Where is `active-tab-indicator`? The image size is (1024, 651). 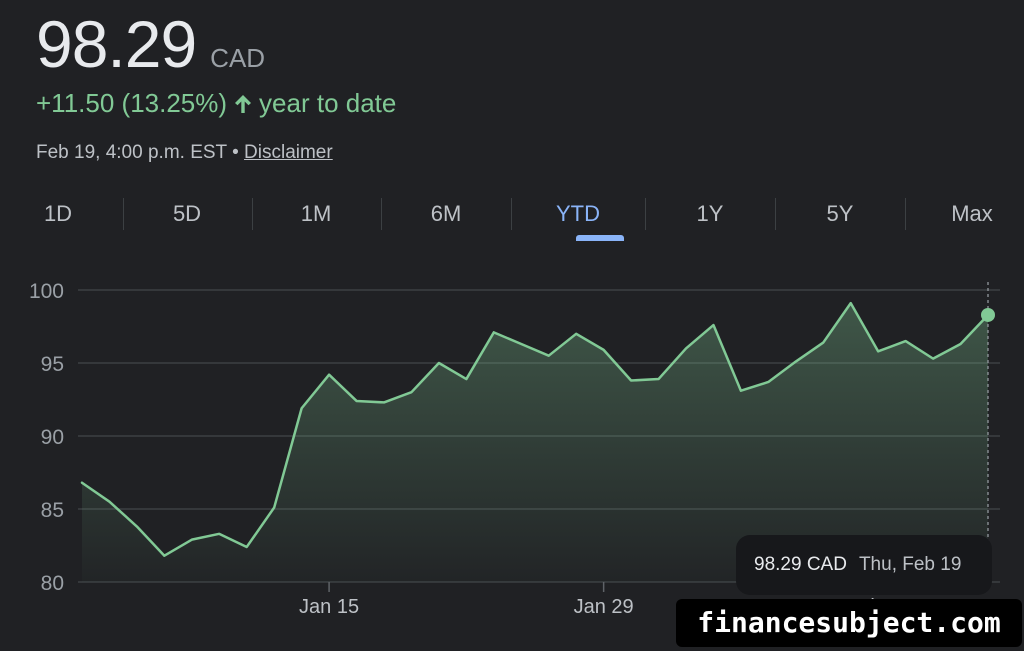
active-tab-indicator is located at coordinates (600, 238).